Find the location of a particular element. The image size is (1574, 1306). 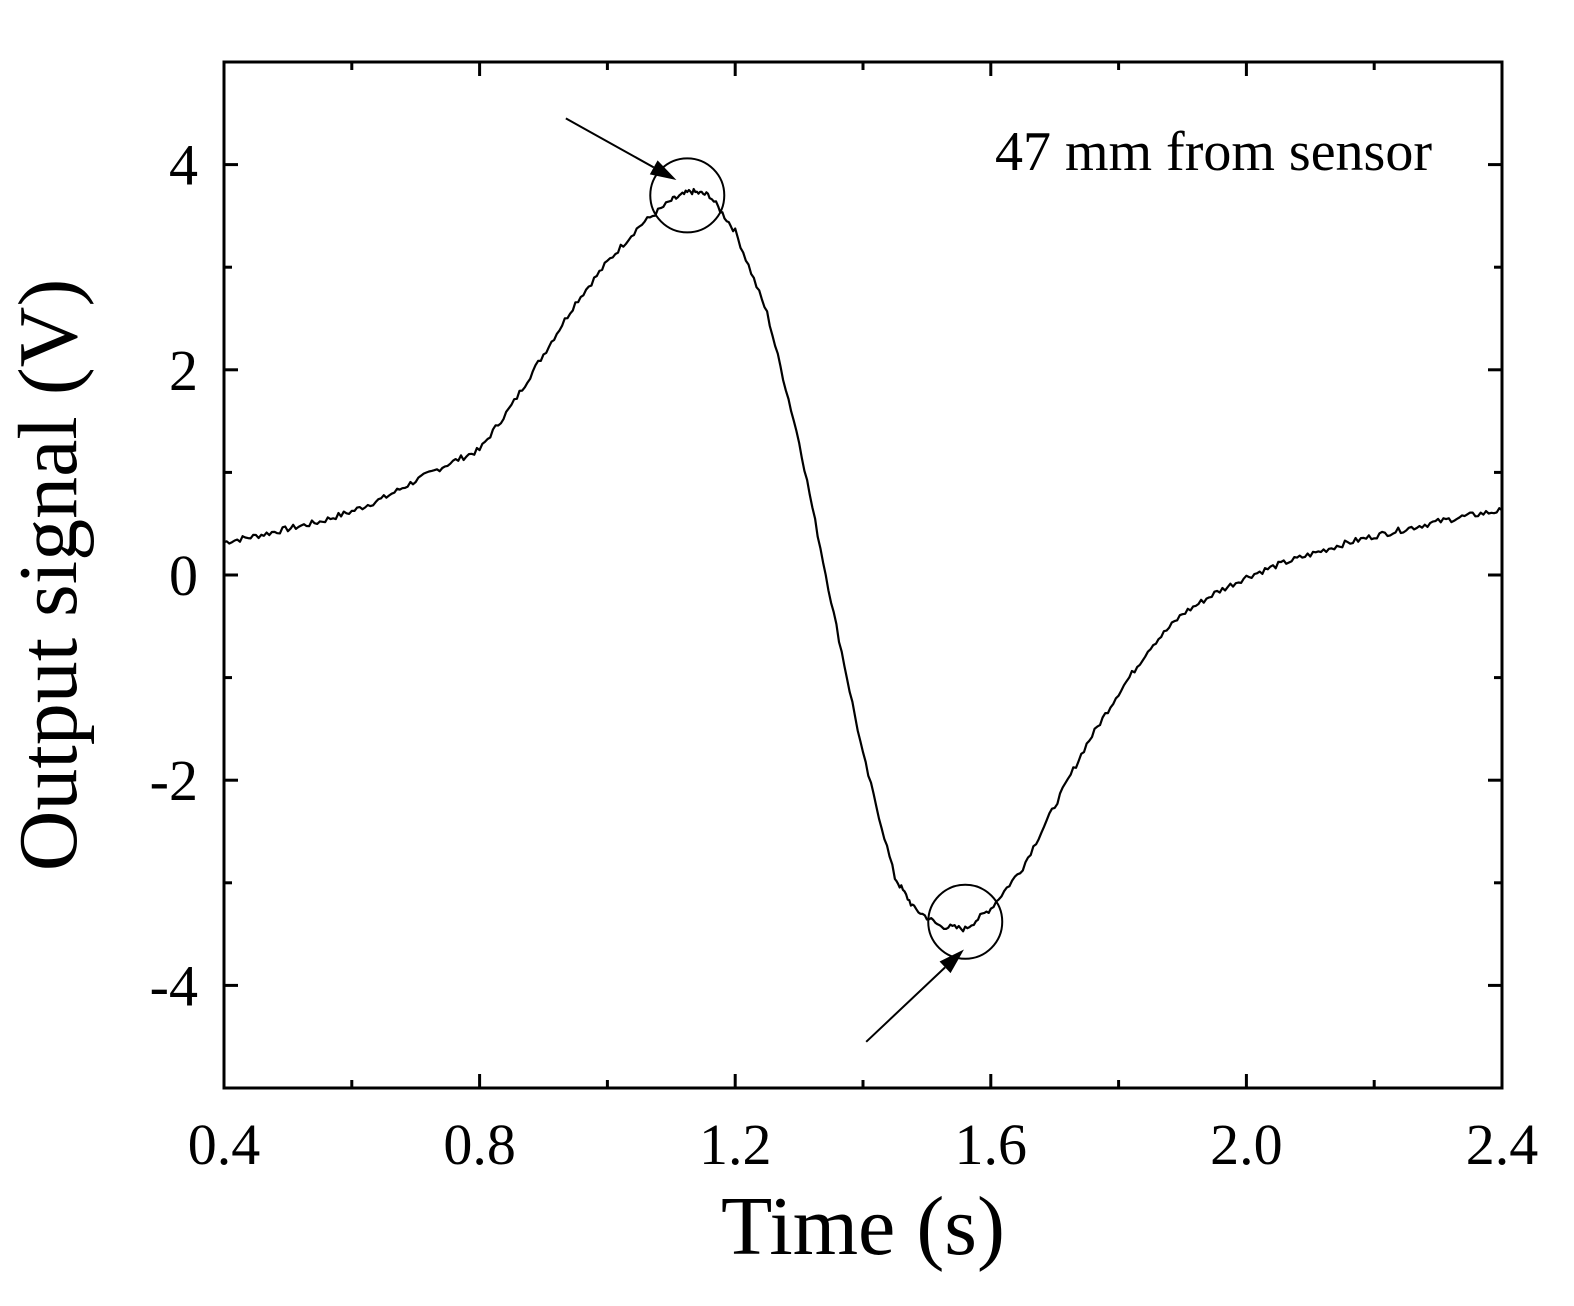

x-tick-label: 0.8 is located at coordinates (479, 1144).